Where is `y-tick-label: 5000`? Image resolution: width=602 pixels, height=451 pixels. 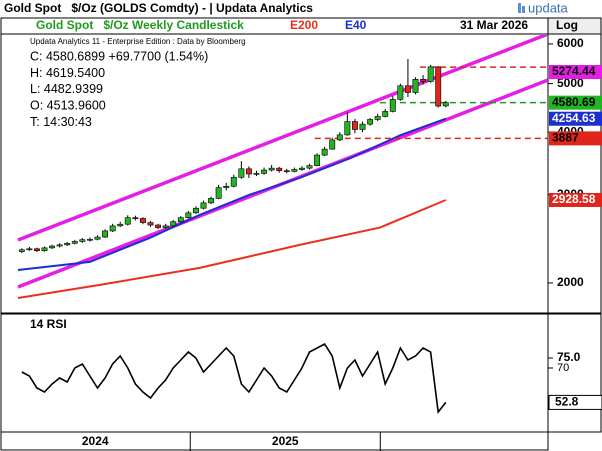 y-tick-label: 5000 is located at coordinates (570, 83).